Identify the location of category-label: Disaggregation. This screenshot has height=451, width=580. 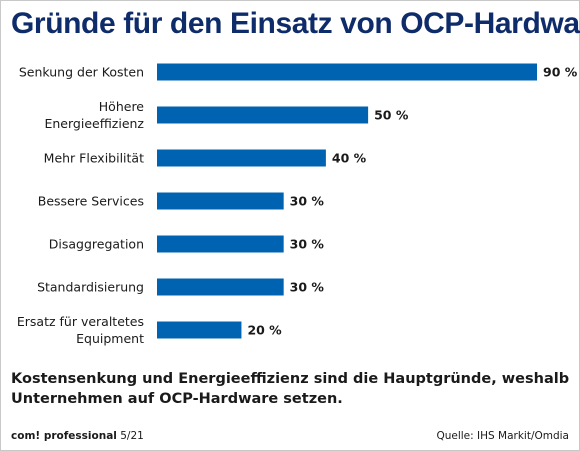
(96, 244).